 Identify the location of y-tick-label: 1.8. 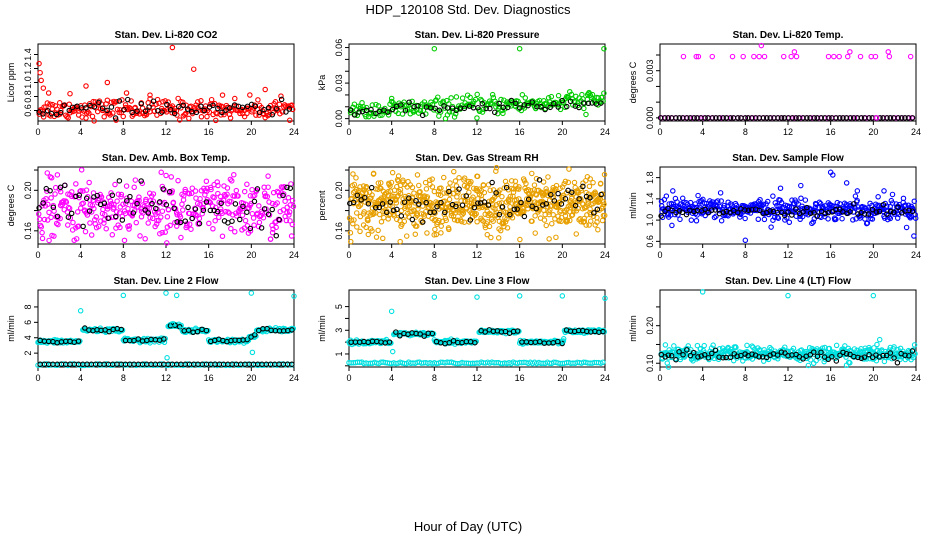
(650, 177).